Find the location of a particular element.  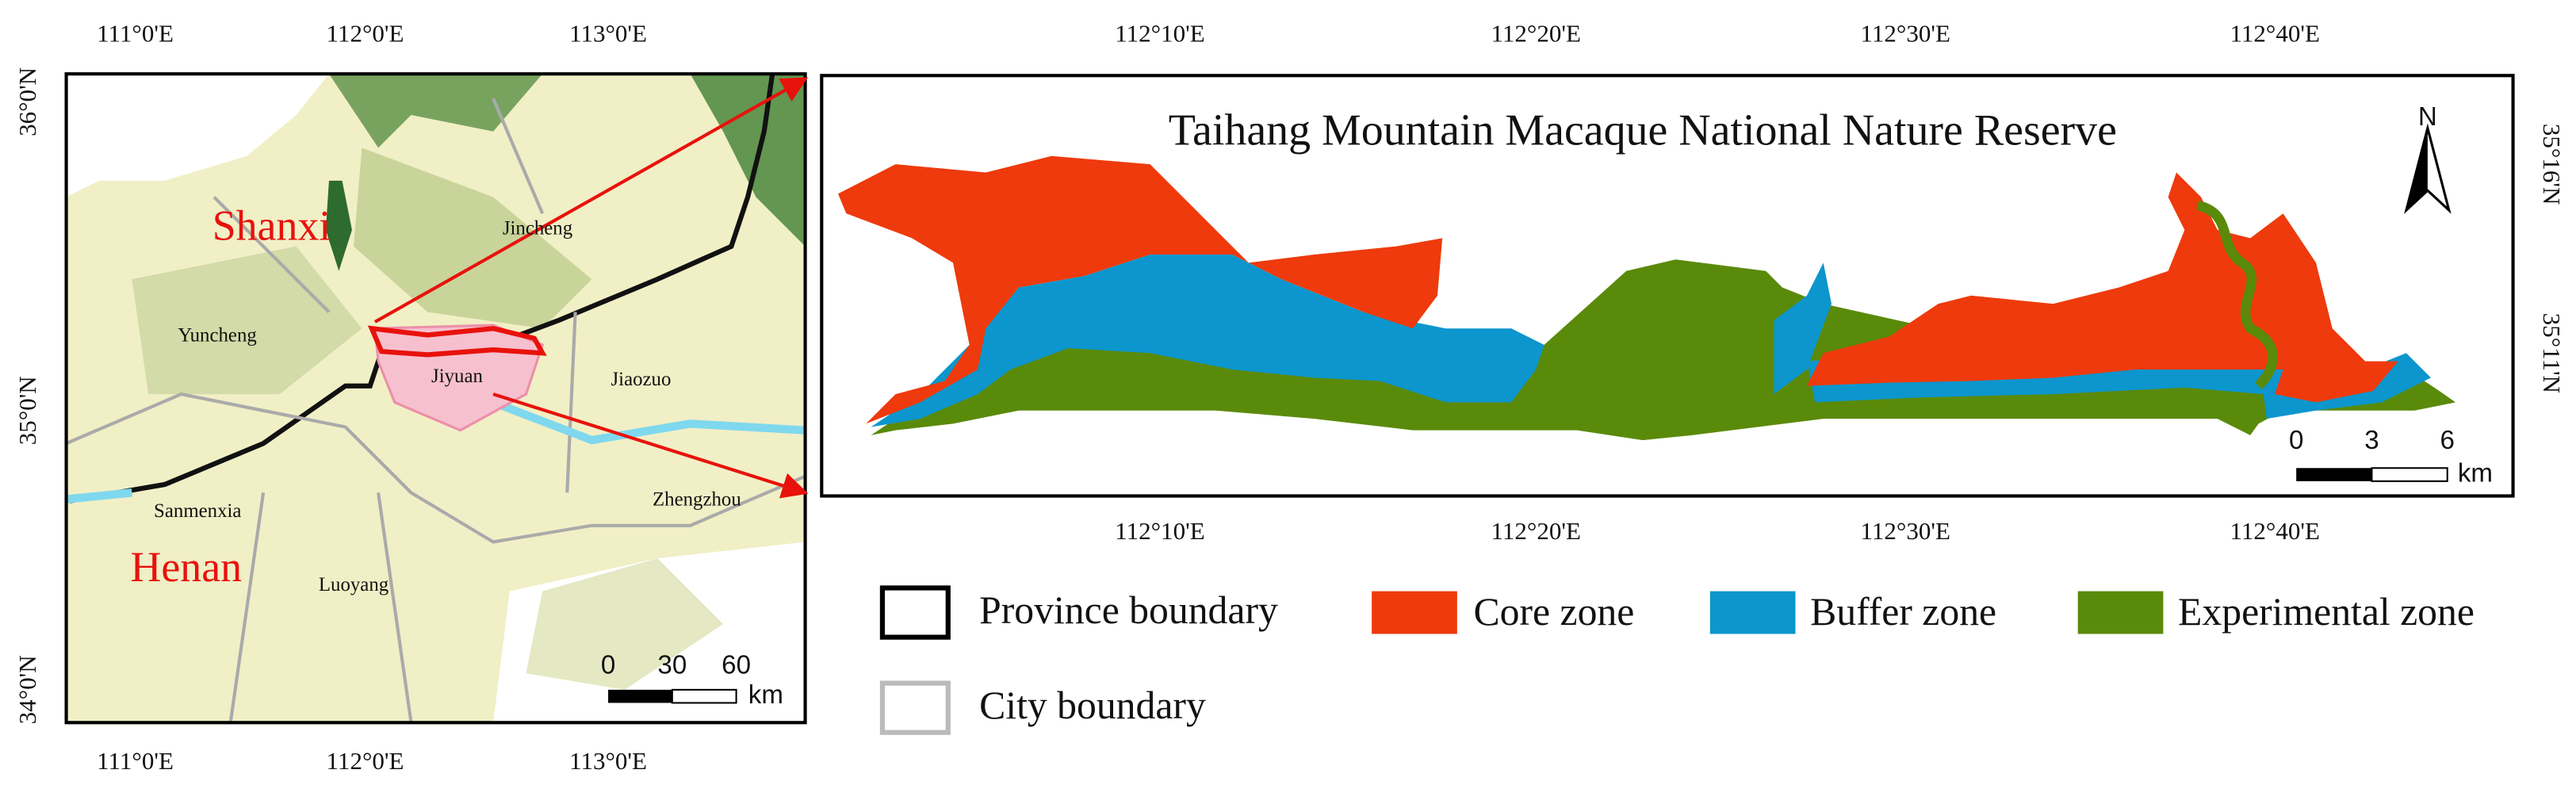

city-label: Jiyuan is located at coordinates (457, 376).